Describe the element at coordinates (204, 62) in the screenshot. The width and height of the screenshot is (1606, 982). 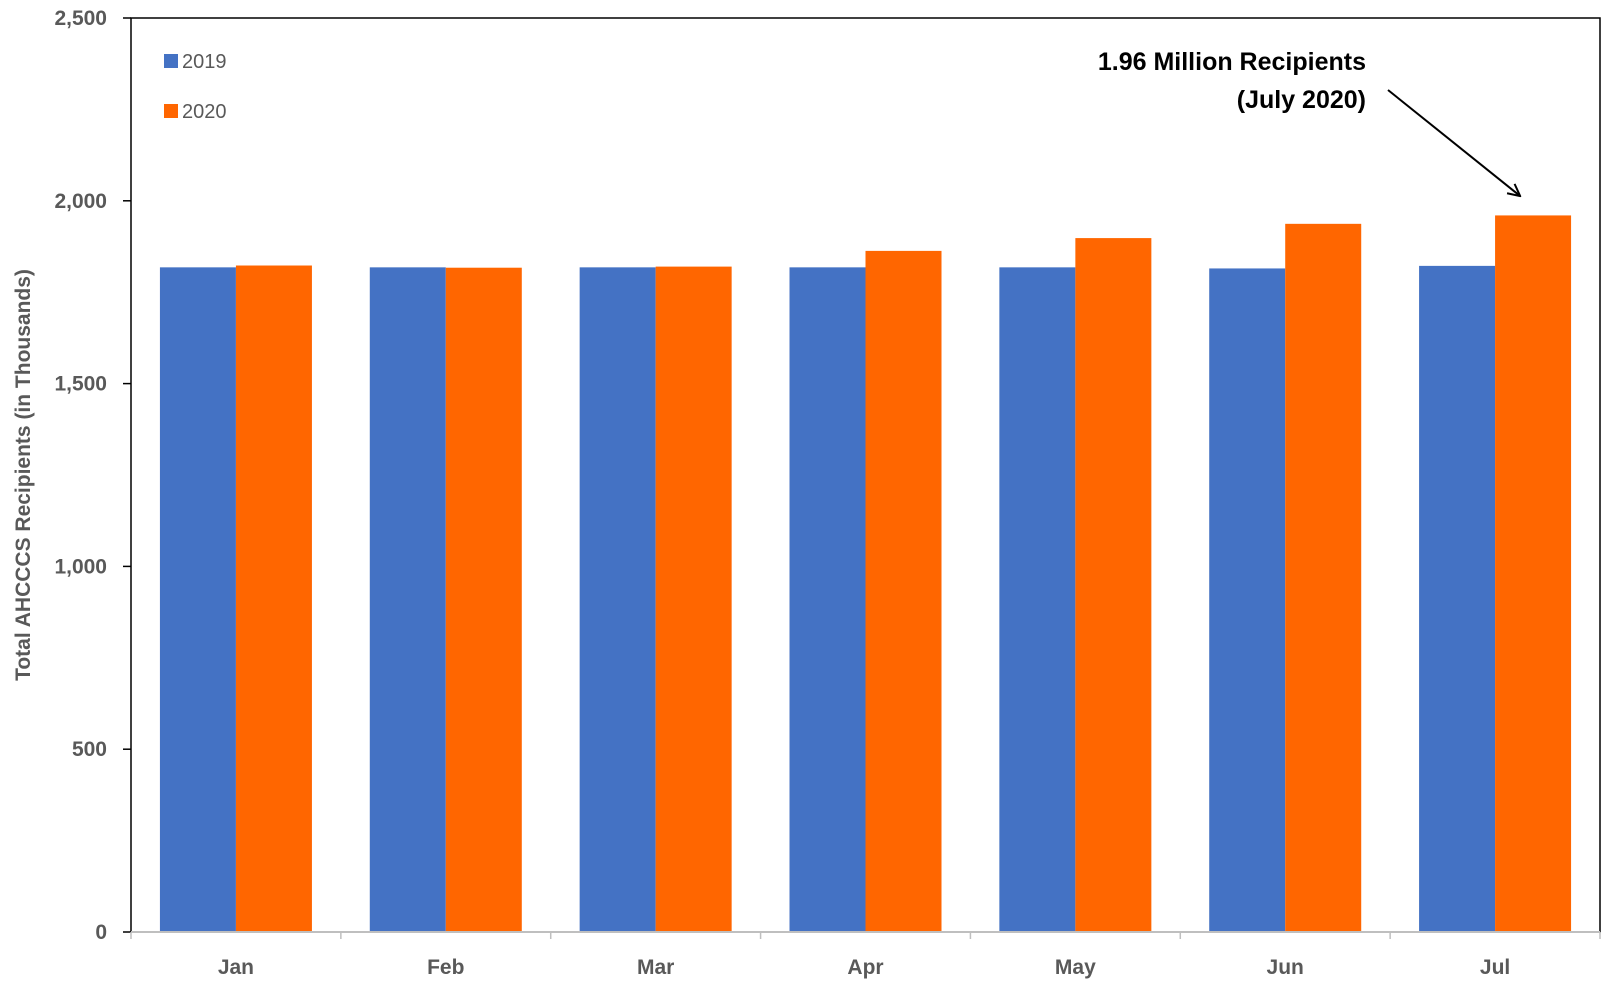
I see `legend-label-2019: 2019` at that location.